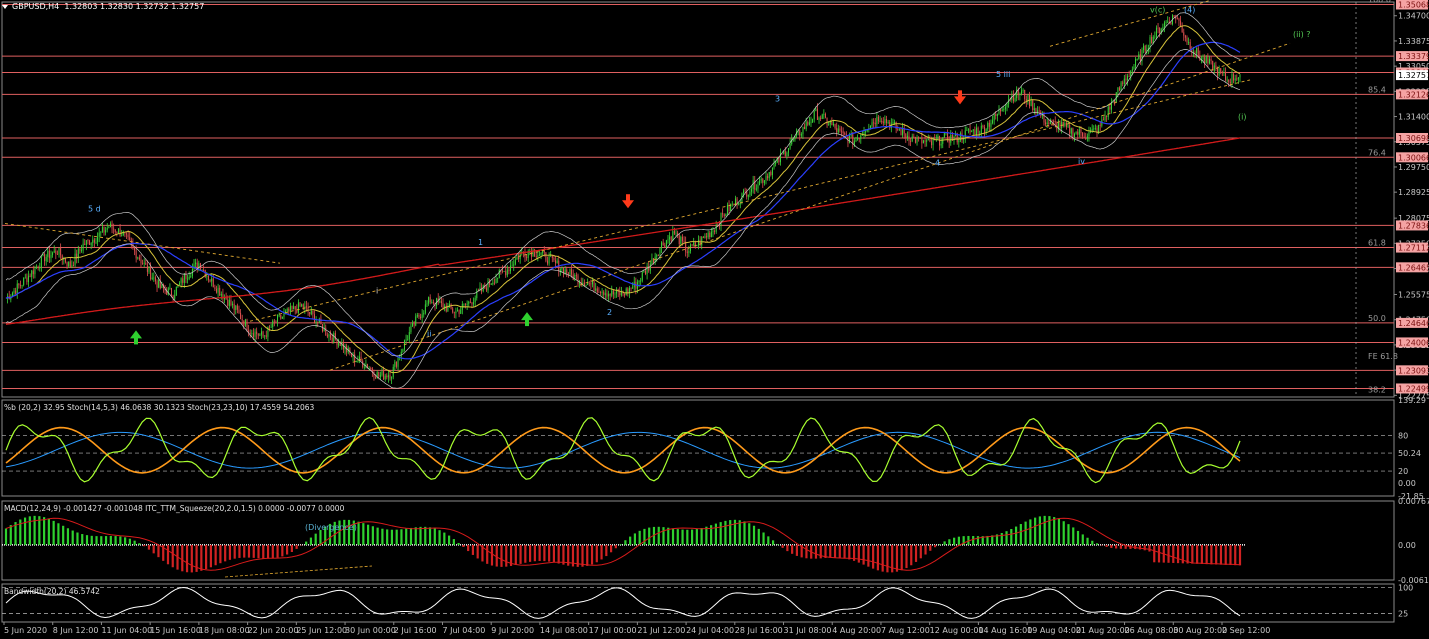 Image resolution: width=1429 pixels, height=639 pixels. What do you see at coordinates (1403, 435) in the screenshot?
I see `stoch-axis-label: 80` at bounding box center [1403, 435].